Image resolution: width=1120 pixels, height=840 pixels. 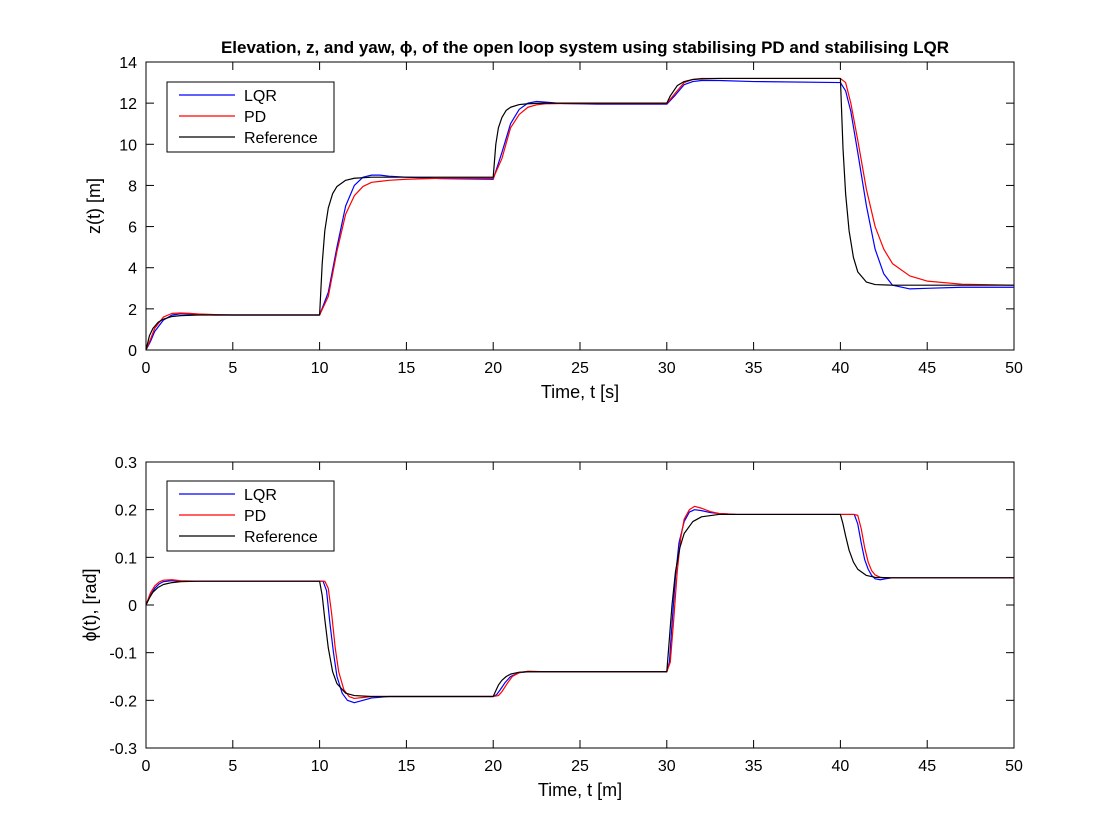 I want to click on y-tick-label: 14, so click(x=128, y=63).